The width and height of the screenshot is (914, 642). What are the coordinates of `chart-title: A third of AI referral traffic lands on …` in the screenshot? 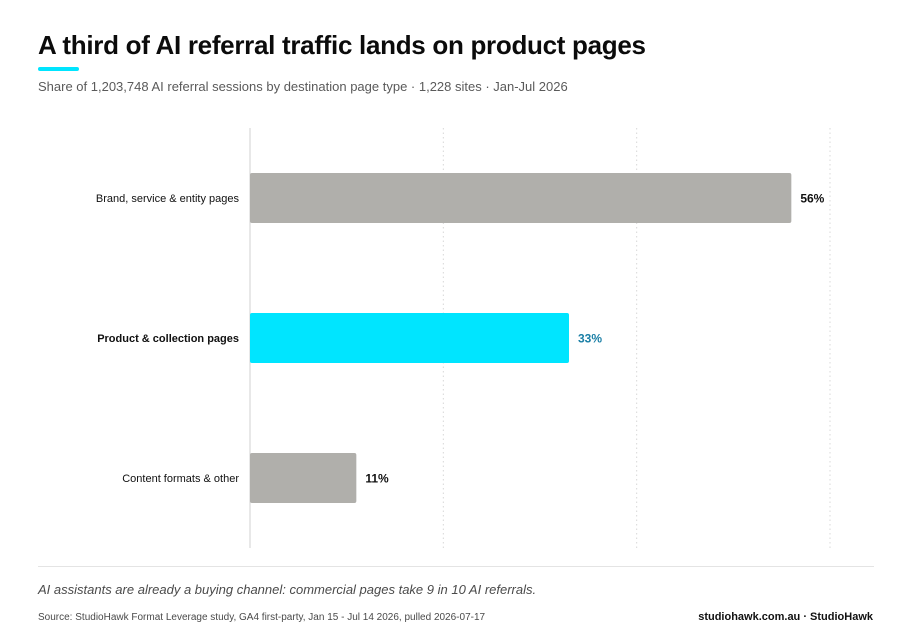 It's located at (342, 45).